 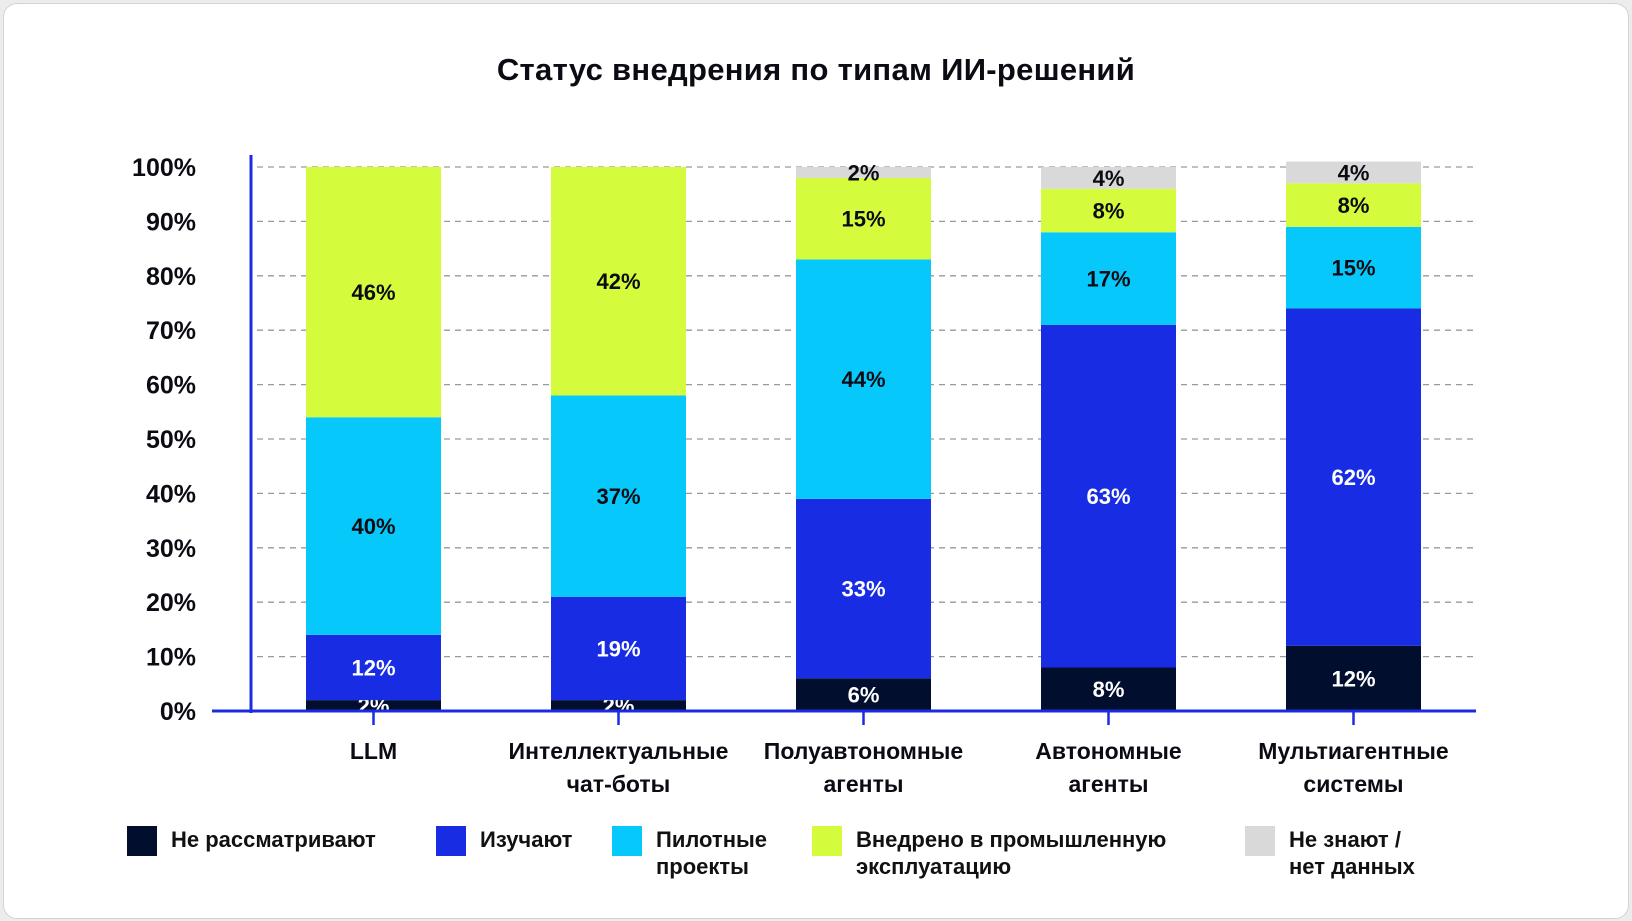 I want to click on x-category-label: Автономные, so click(x=1108, y=751).